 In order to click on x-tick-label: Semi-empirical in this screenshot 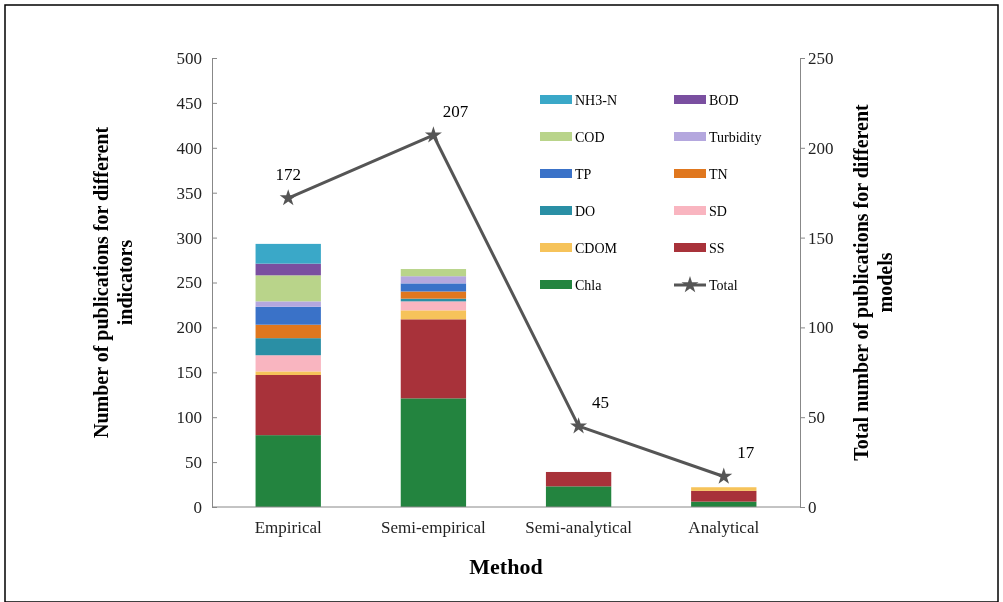, I will do `click(434, 528)`.